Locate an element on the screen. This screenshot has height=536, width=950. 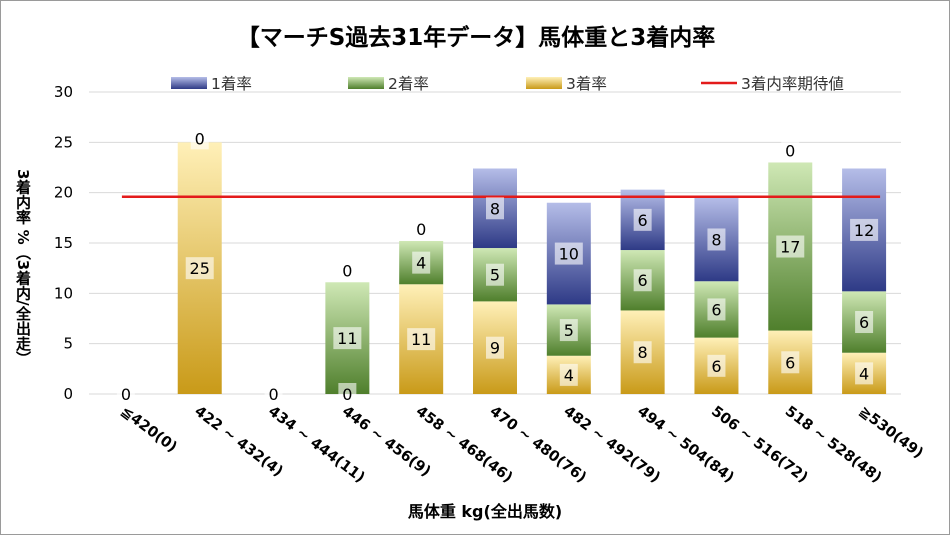
x-tick-label: ≦420(0) is located at coordinates (149, 429).